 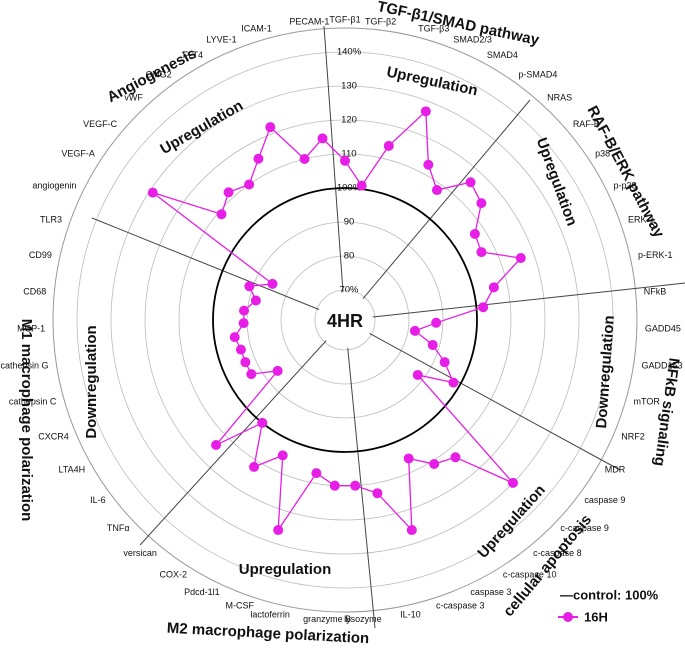 I want to click on category-label: VEGF-A, so click(x=78, y=154).